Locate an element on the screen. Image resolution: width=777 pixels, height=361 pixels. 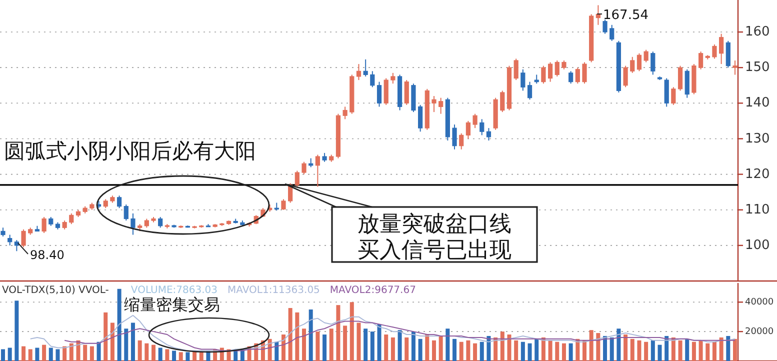
chart-title: VOL-TDX(5,10) VVOL- is located at coordinates (56, 290).